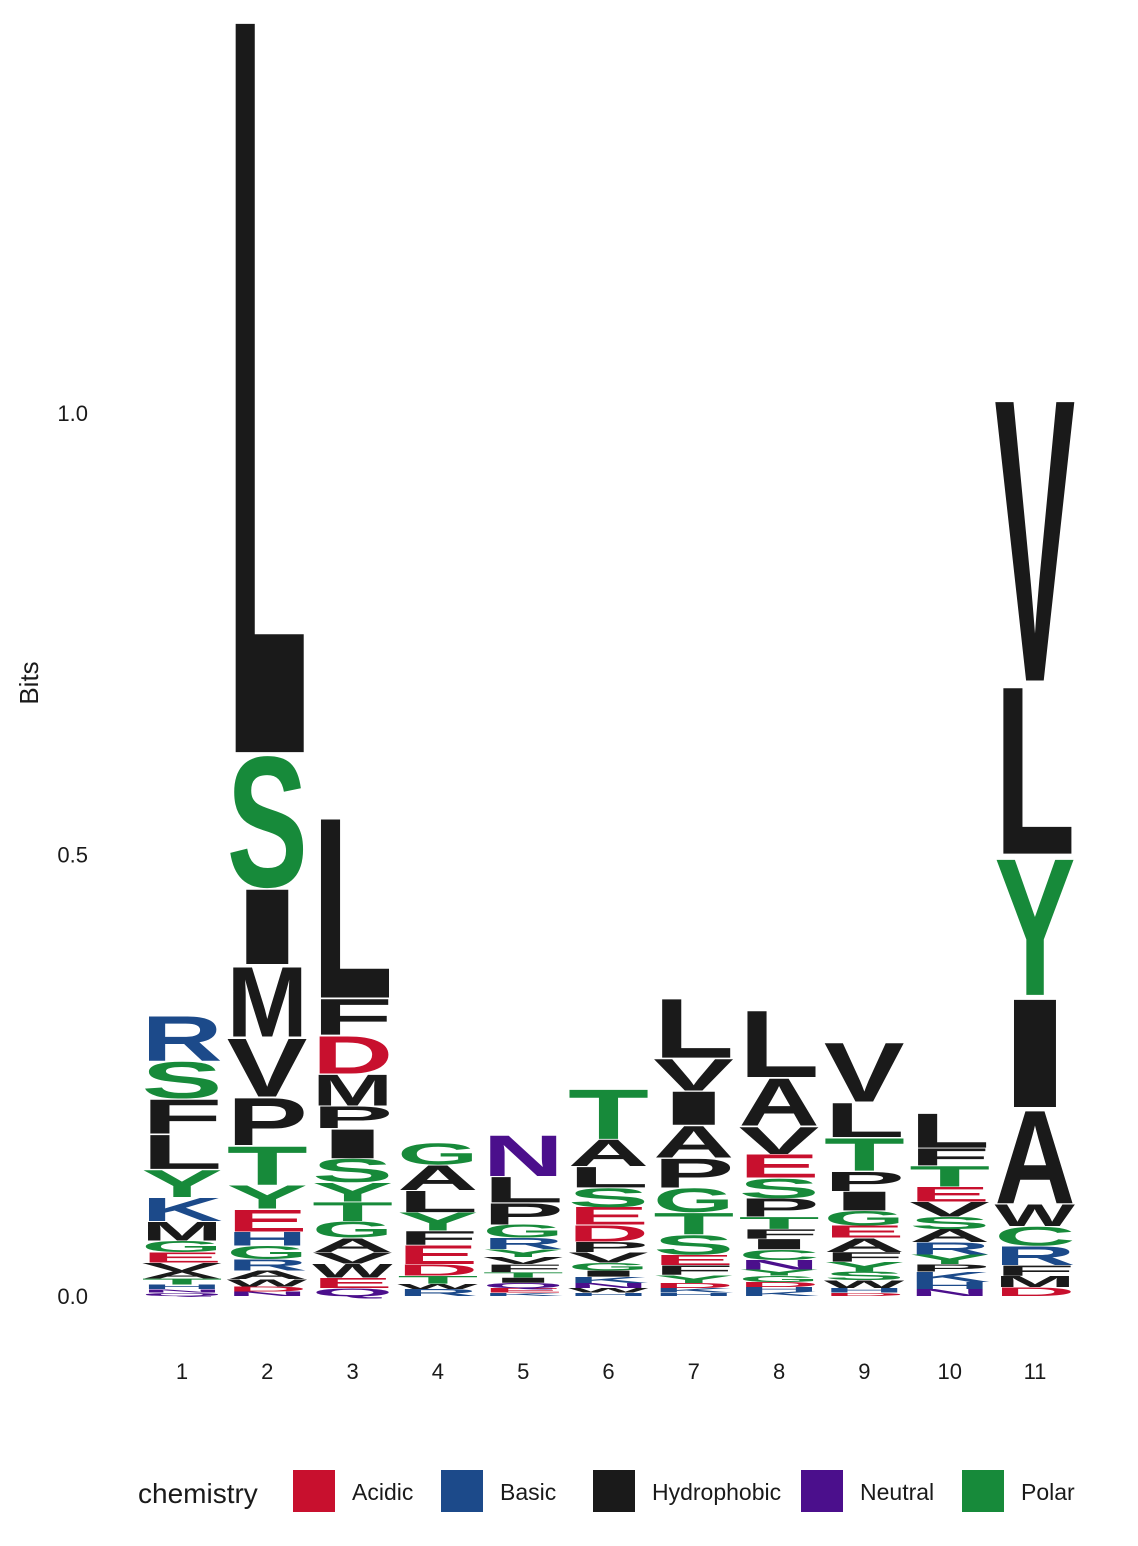  Describe the element at coordinates (352, 1212) in the screenshot. I see `logo-letter-pos3-T: T` at that location.